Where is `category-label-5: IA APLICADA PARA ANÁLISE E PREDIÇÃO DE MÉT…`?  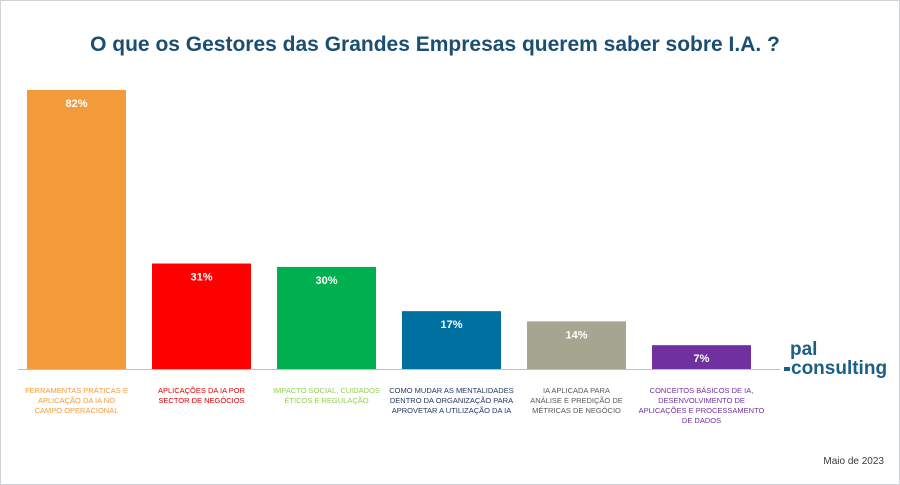
category-label-5: IA APLICADA PARA ANÁLISE E PREDIÇÃO DE MÉT… is located at coordinates (576, 400).